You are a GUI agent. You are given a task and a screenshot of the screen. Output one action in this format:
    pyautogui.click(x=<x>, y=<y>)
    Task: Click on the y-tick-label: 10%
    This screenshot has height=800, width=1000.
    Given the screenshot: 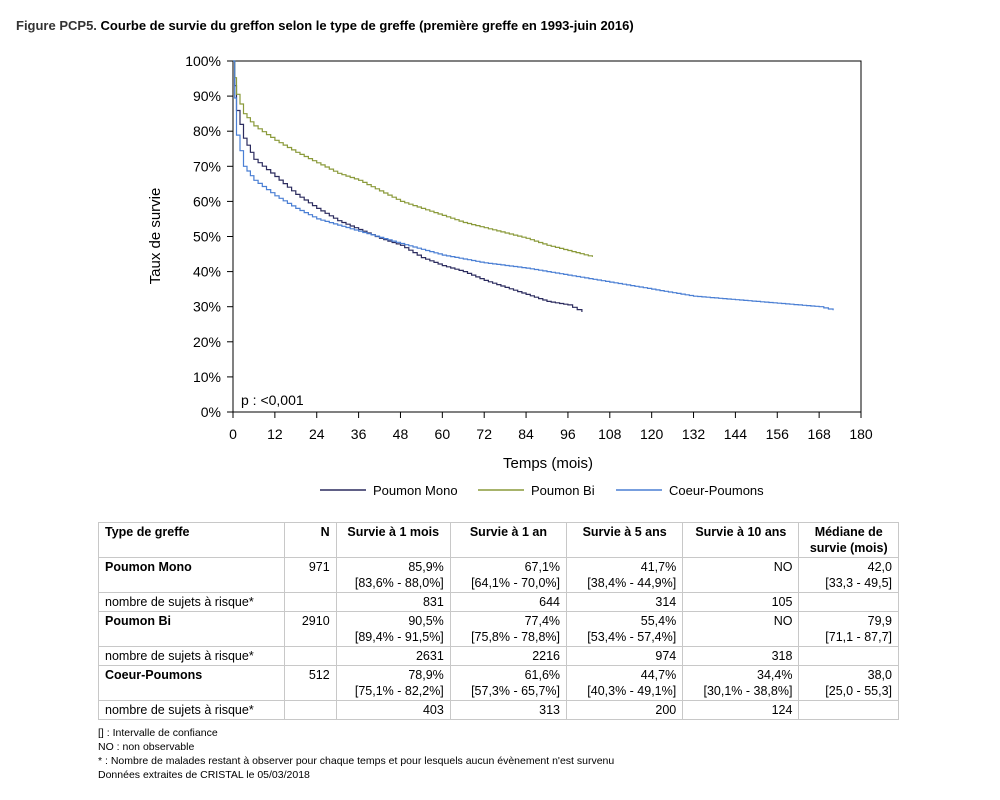 What is the action you would take?
    pyautogui.click(x=207, y=377)
    